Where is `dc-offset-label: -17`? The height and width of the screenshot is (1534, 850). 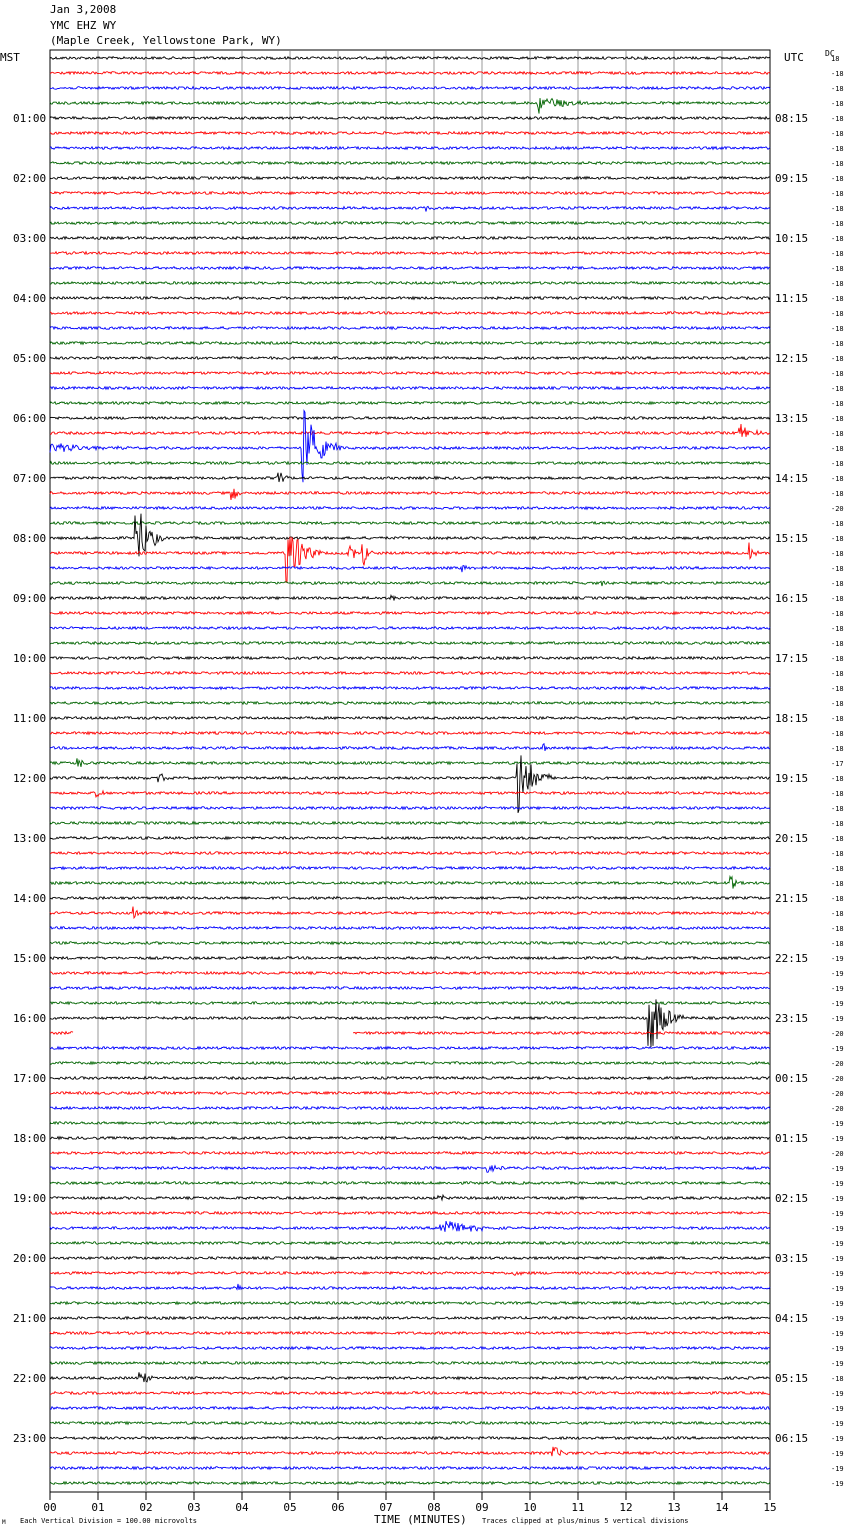
dc-offset-label: -17 is located at coordinates (837, 764).